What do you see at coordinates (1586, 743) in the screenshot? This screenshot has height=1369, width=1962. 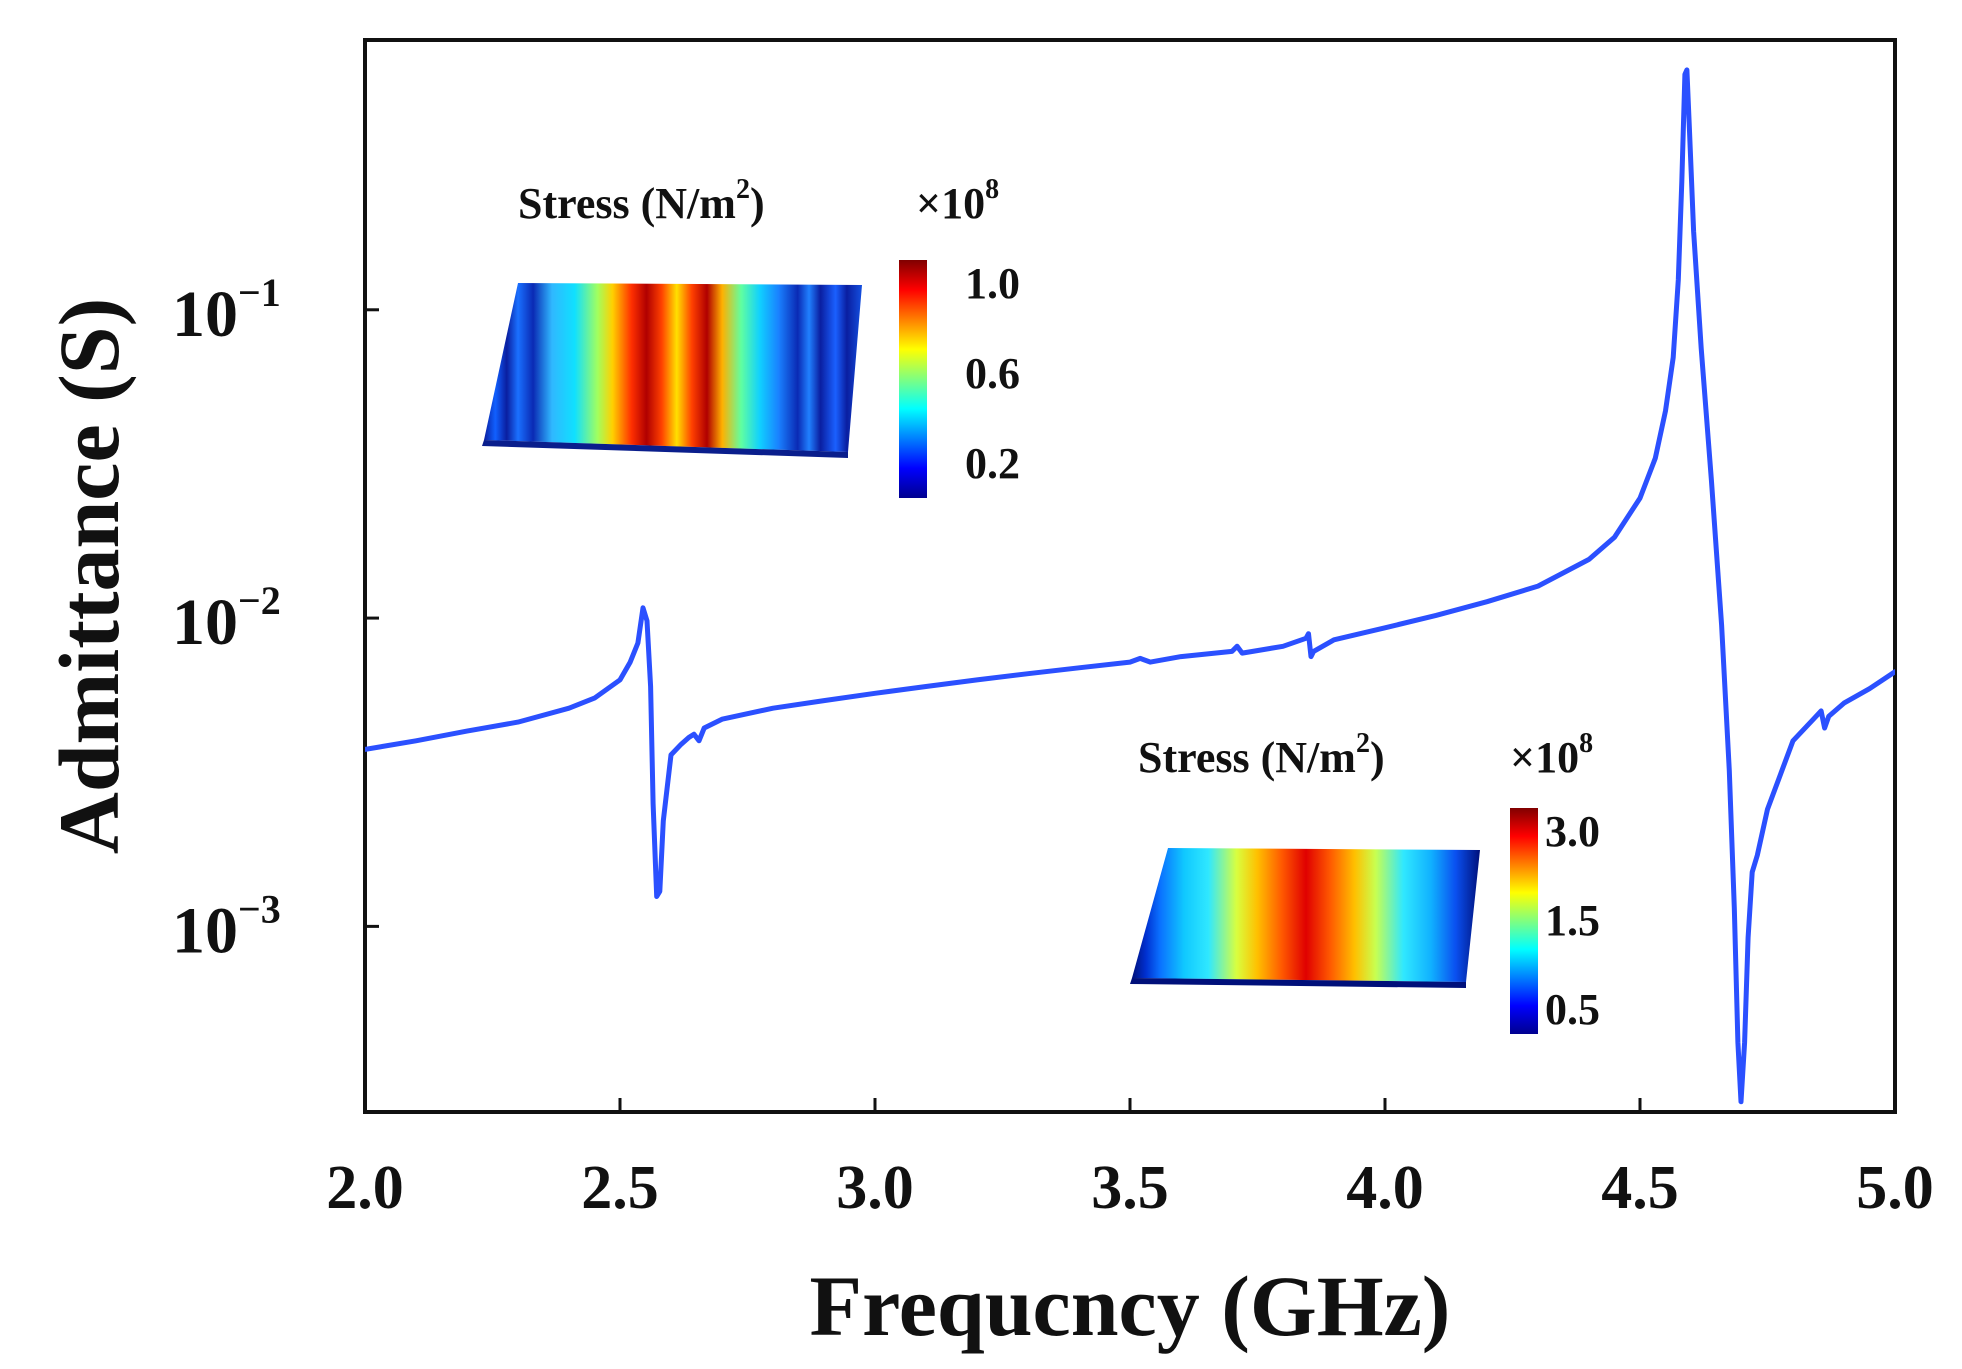 I see `inset-2-scale-exp: 8` at bounding box center [1586, 743].